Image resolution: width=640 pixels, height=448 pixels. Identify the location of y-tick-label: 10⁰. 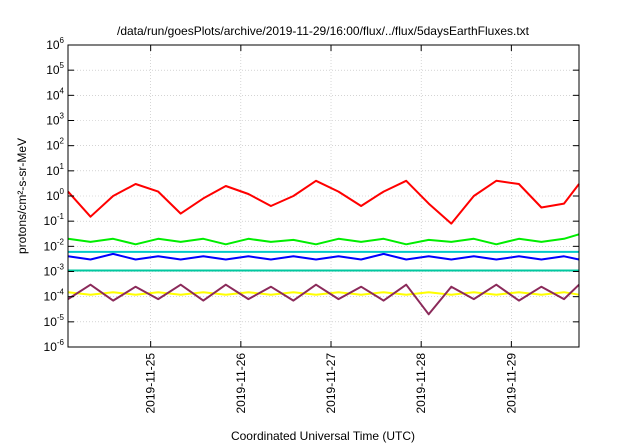
(55, 195).